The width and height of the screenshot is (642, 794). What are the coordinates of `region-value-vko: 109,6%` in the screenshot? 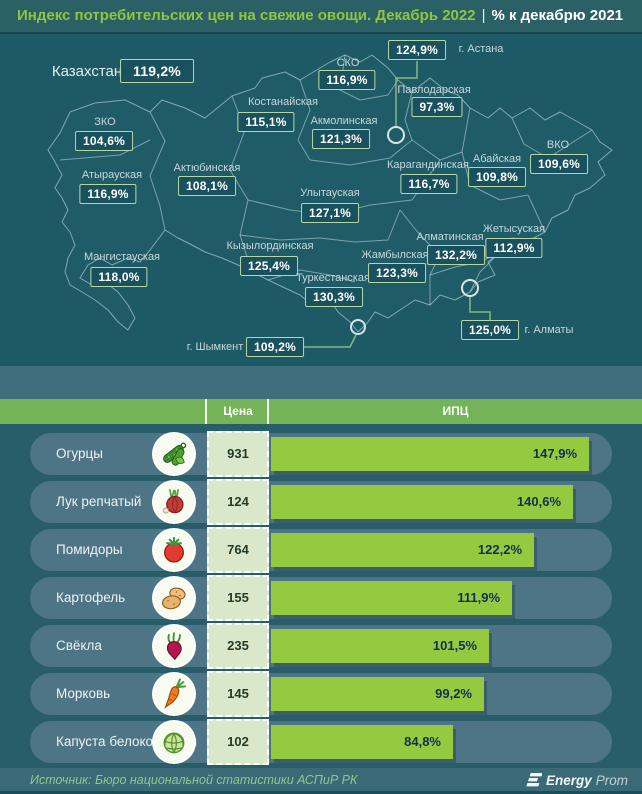 It's located at (559, 164).